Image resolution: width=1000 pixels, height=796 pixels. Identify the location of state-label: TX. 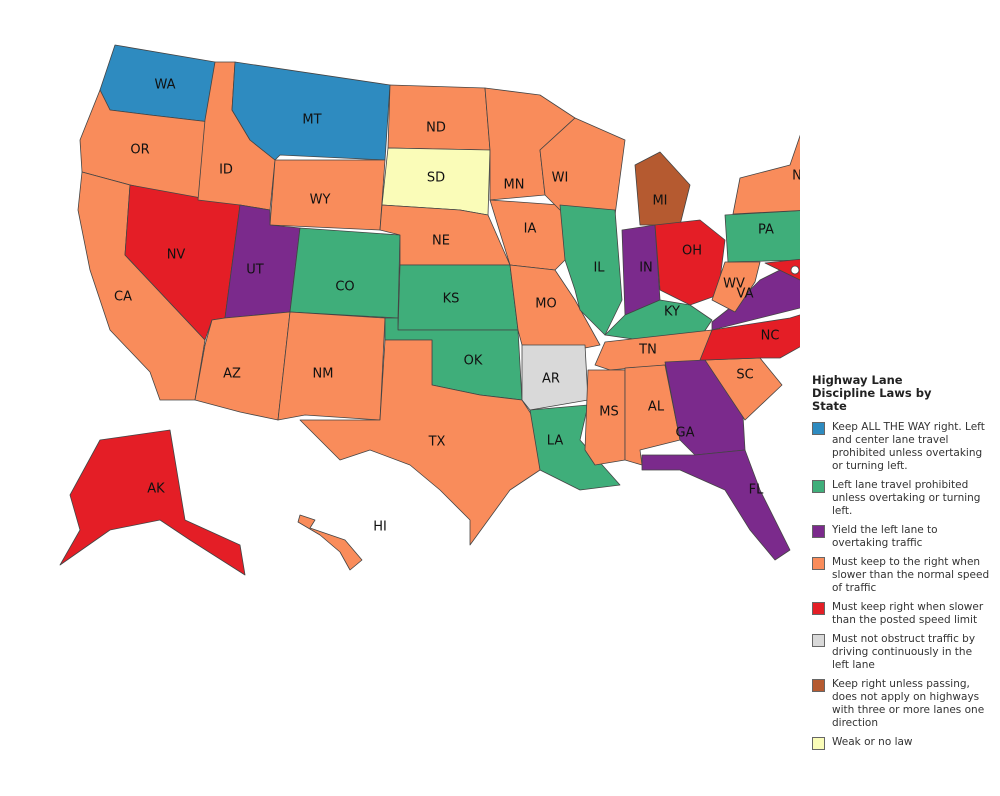
(437, 442).